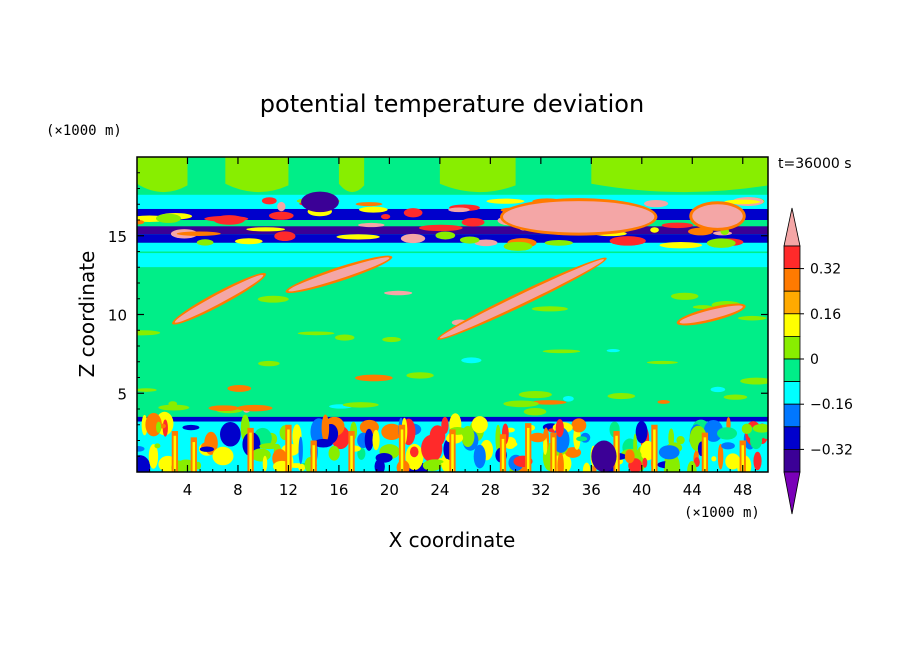 Image resolution: width=904 pixels, height=654 pixels. I want to click on band-upper-navy, so click(452, 214).